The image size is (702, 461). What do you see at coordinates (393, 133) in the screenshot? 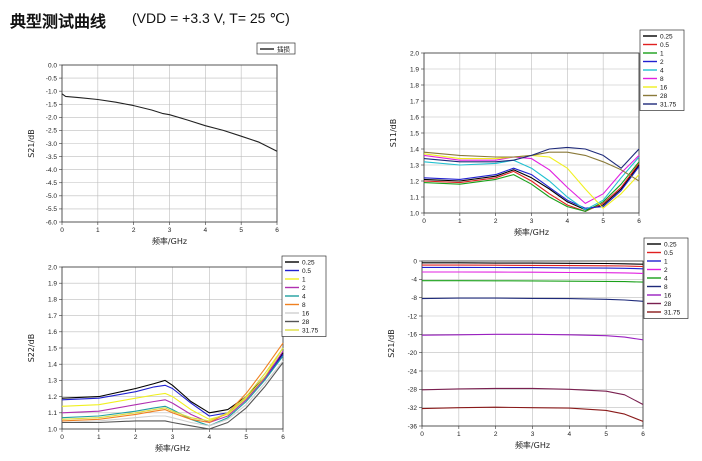
I see `y-axis-label: S11/dB` at bounding box center [393, 133].